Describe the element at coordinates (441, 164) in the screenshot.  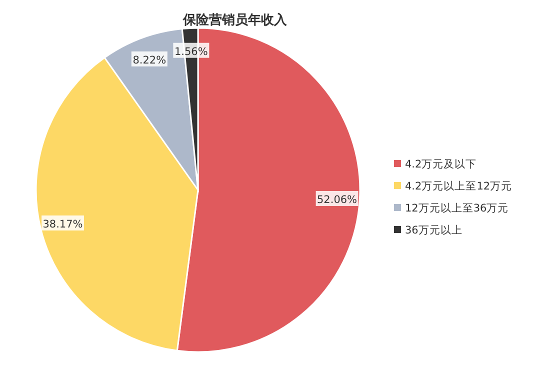
I see `legend-label: 4.2万元及以下` at that location.